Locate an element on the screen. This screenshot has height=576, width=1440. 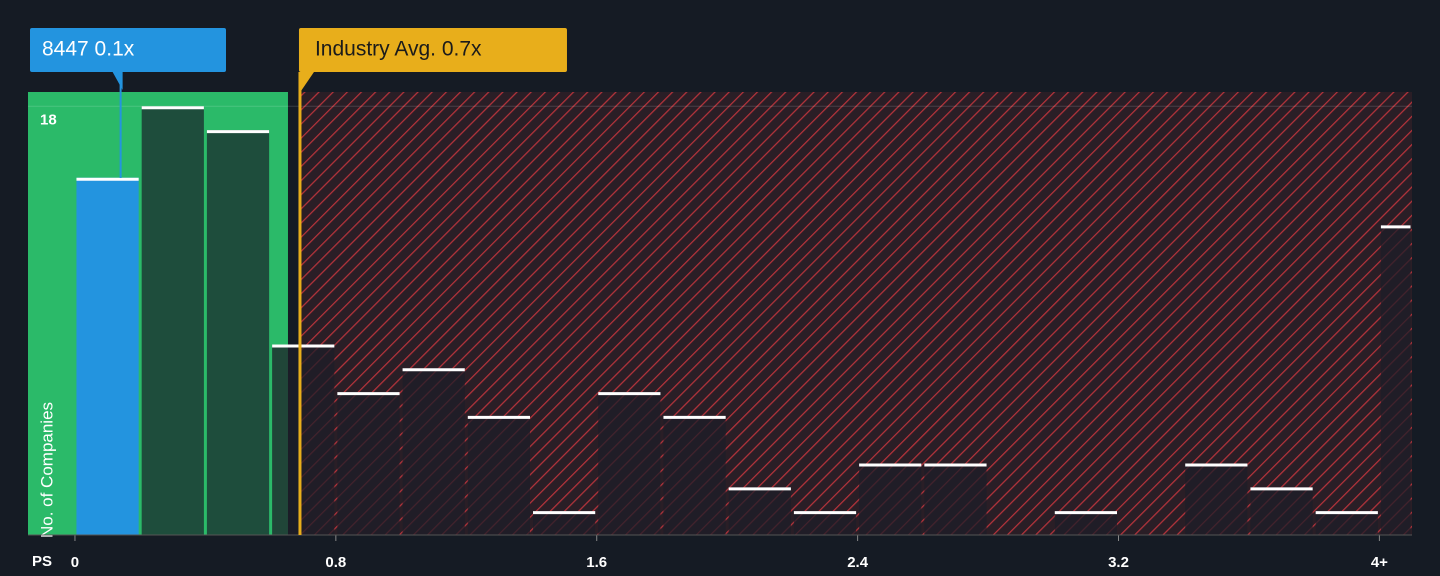
company-pointer is located at coordinates (117, 81).